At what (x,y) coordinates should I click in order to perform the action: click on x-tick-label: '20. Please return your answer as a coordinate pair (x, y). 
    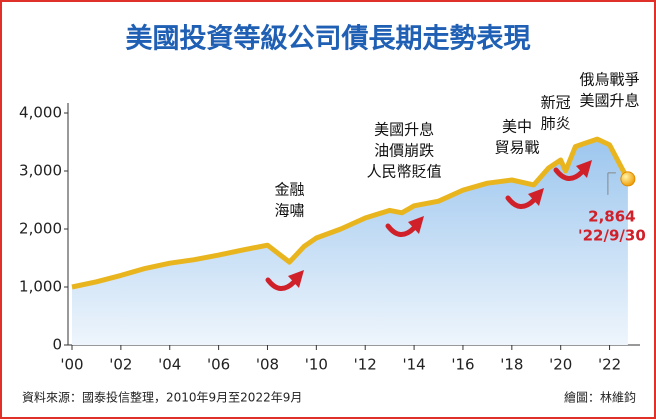
    Looking at the image, I should click on (560, 365).